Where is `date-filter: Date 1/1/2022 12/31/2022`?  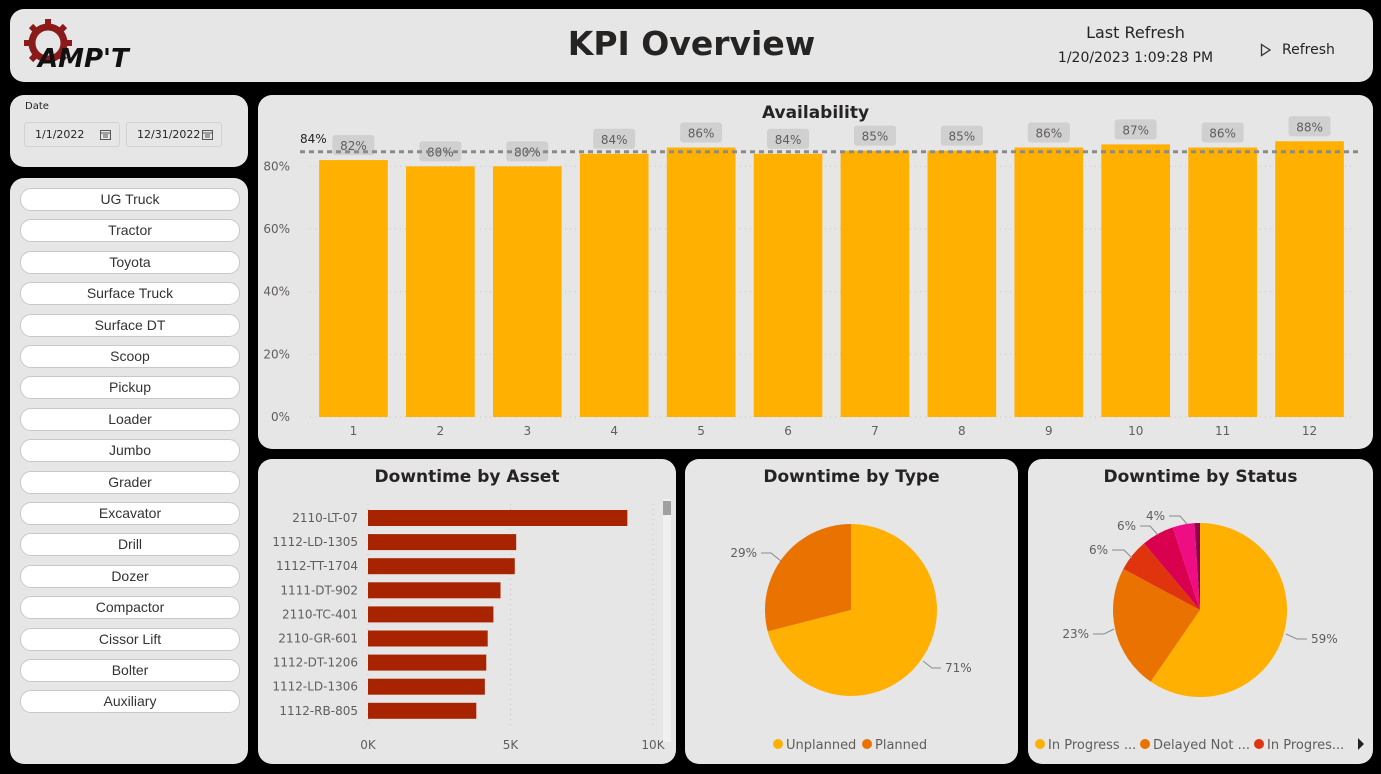 date-filter: Date 1/1/2022 12/31/2022 is located at coordinates (129, 131).